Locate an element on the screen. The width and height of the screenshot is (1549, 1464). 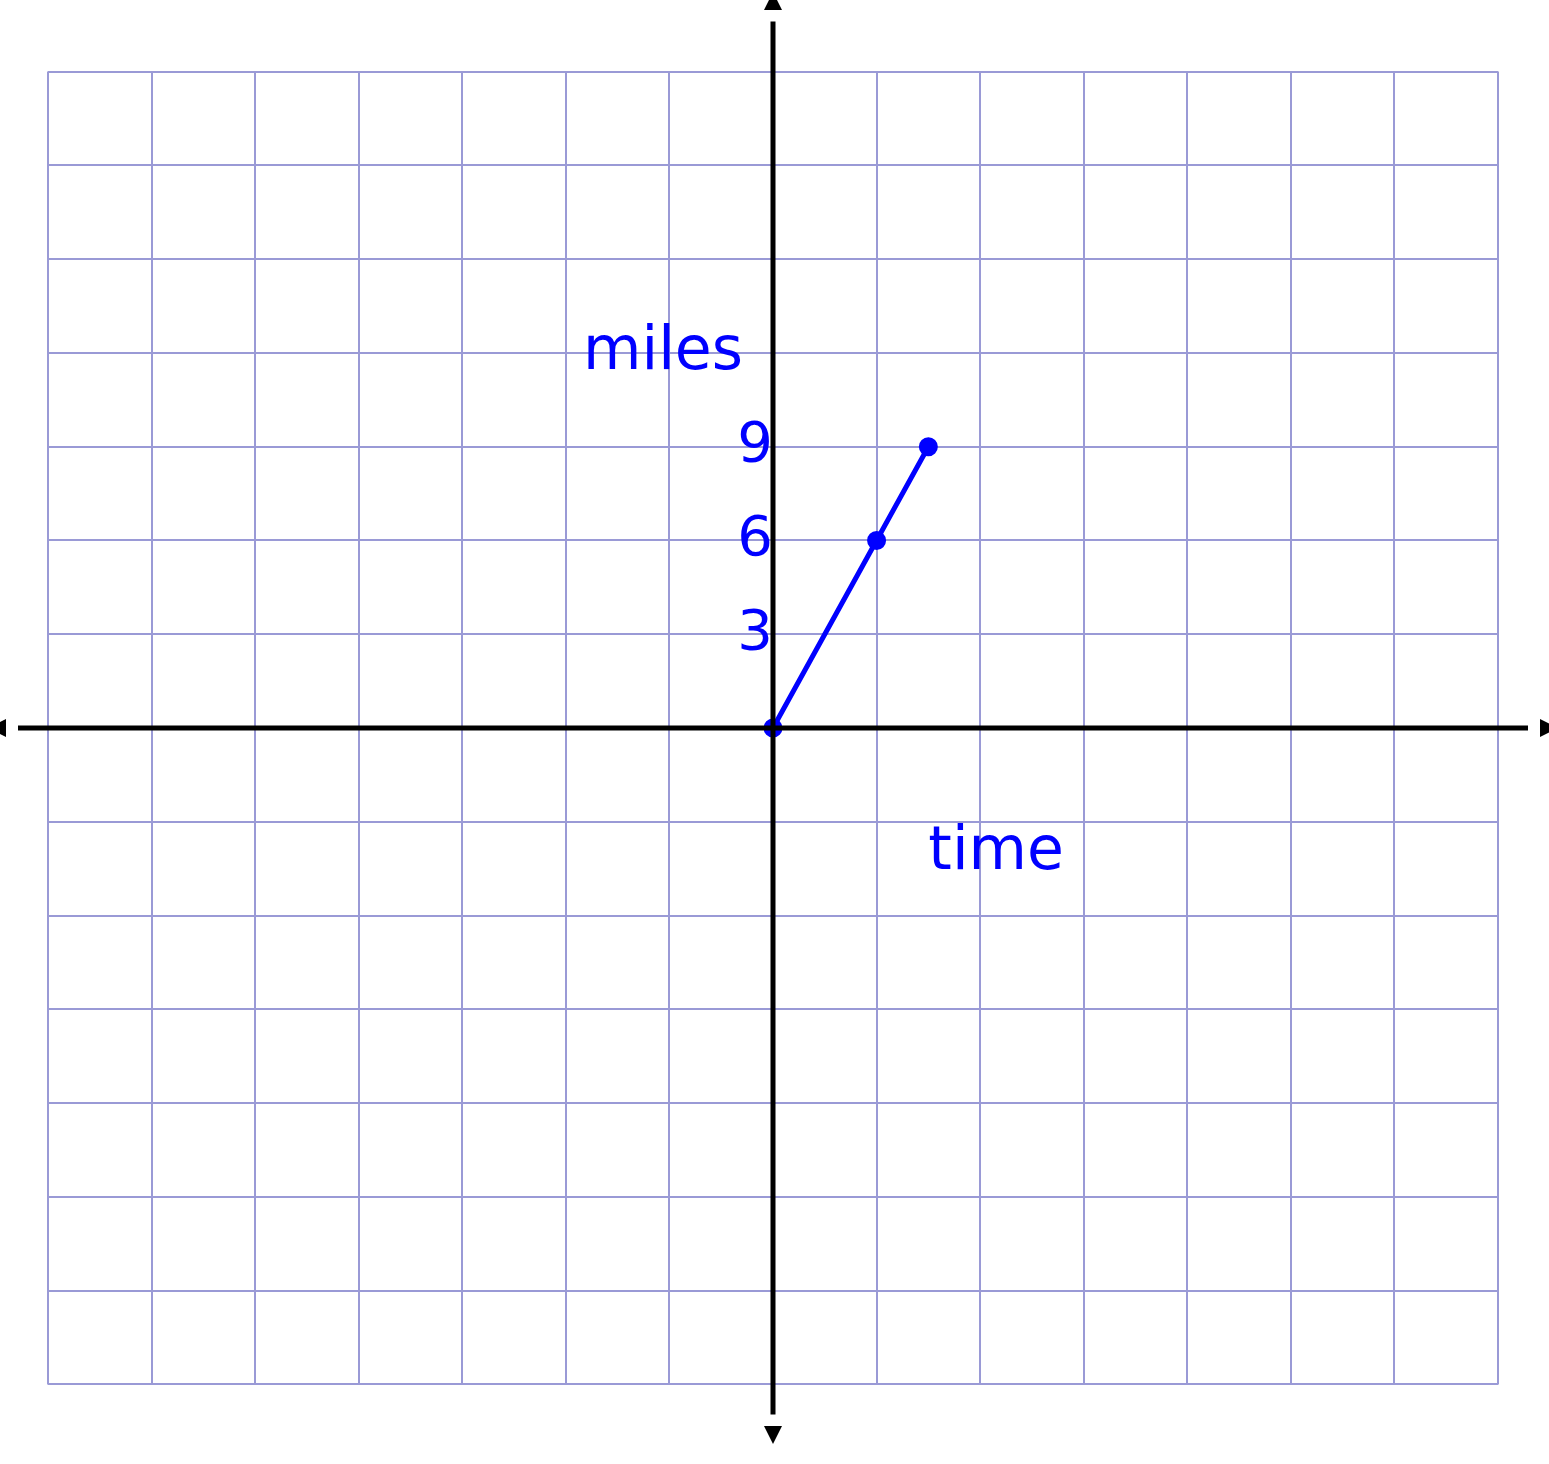
x-axis-title: time is located at coordinates (996, 847).